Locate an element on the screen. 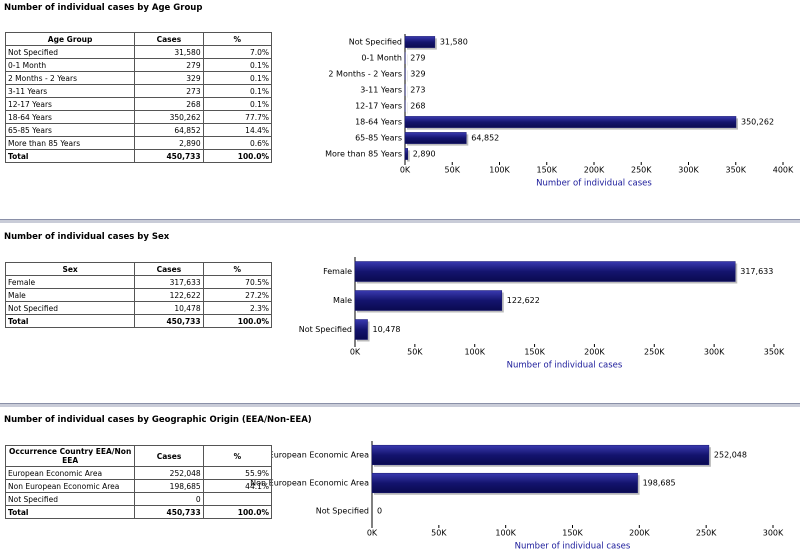 The width and height of the screenshot is (800, 554). table-cell: 0-1 Month is located at coordinates (70, 65).